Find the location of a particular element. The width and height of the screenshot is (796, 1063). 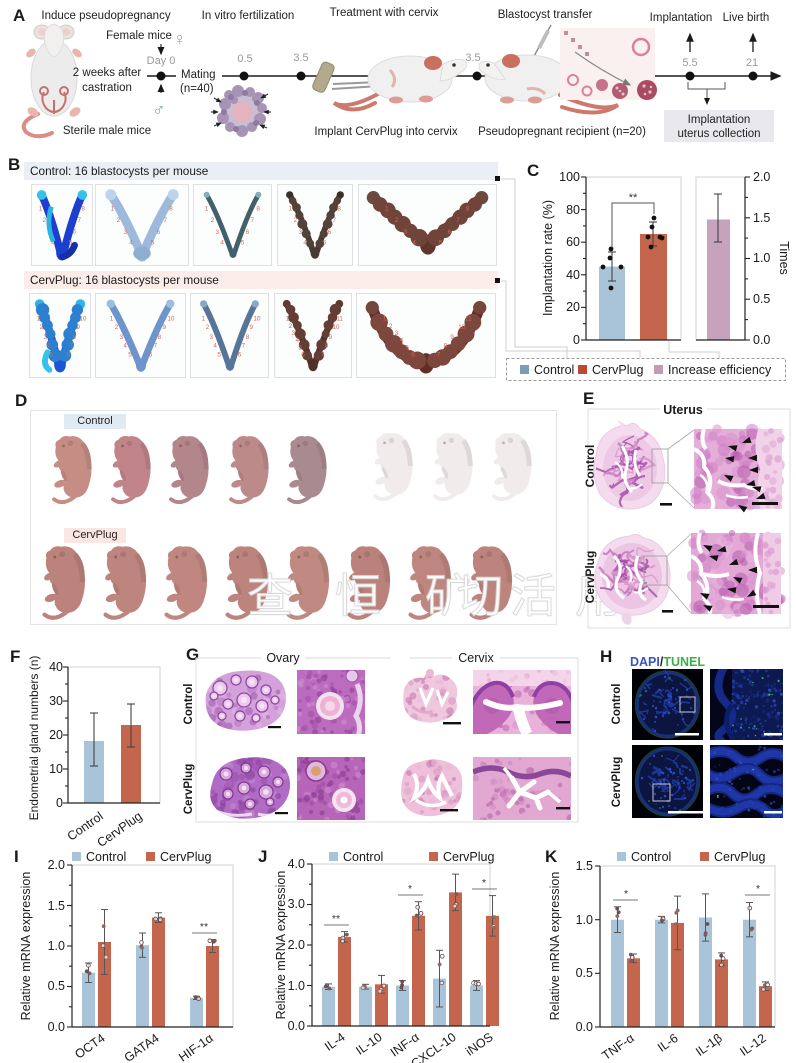

svg-text: Mating is located at coordinates (198, 75).